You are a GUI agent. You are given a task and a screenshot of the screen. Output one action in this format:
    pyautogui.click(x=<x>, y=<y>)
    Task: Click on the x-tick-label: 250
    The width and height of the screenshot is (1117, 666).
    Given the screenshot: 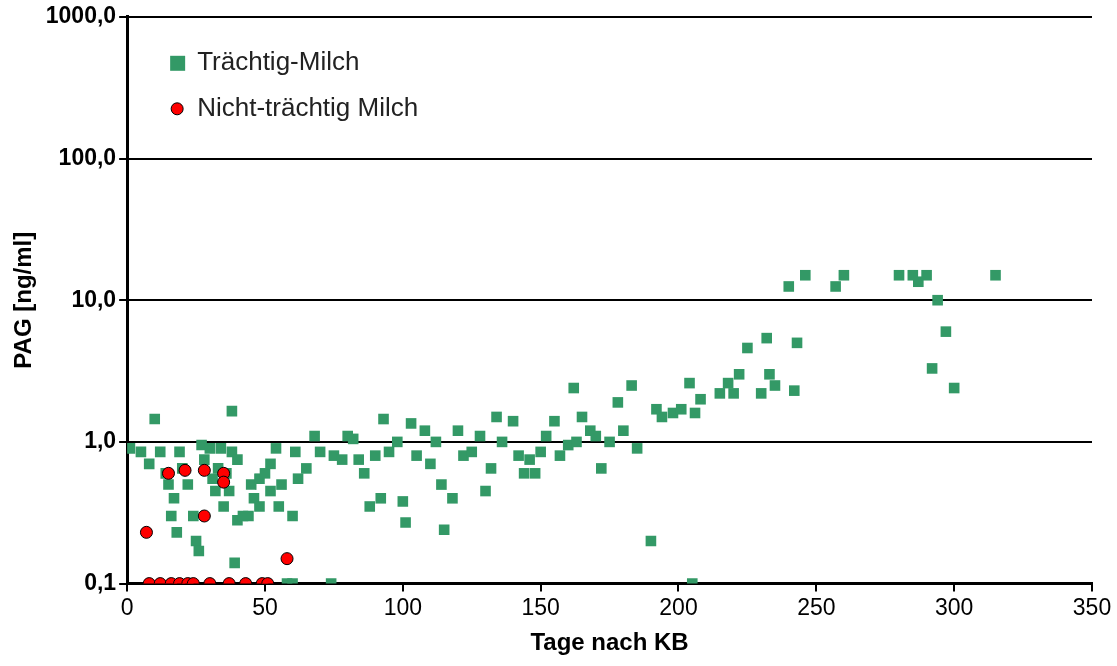 What is the action you would take?
    pyautogui.click(x=816, y=606)
    